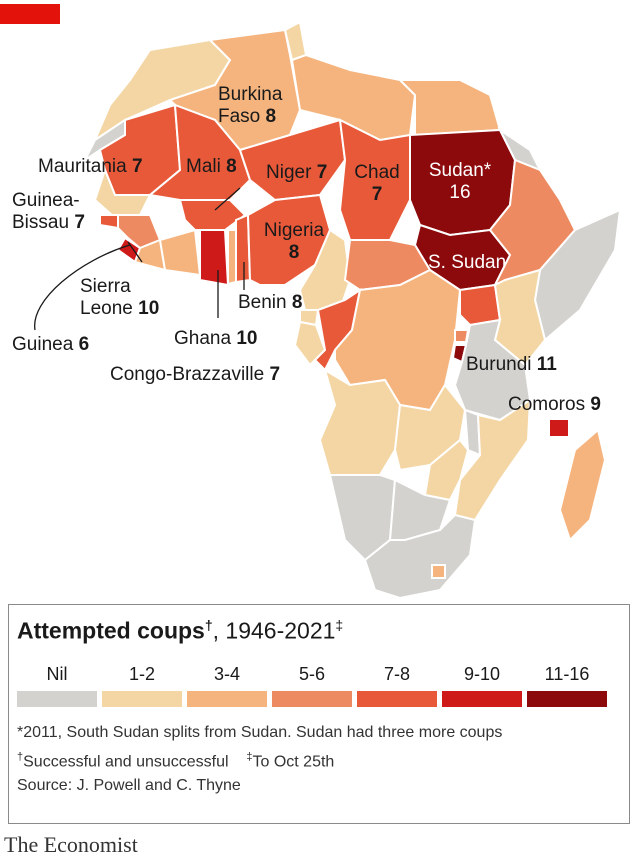  What do you see at coordinates (232, 257) in the screenshot?
I see `country-togo` at bounding box center [232, 257].